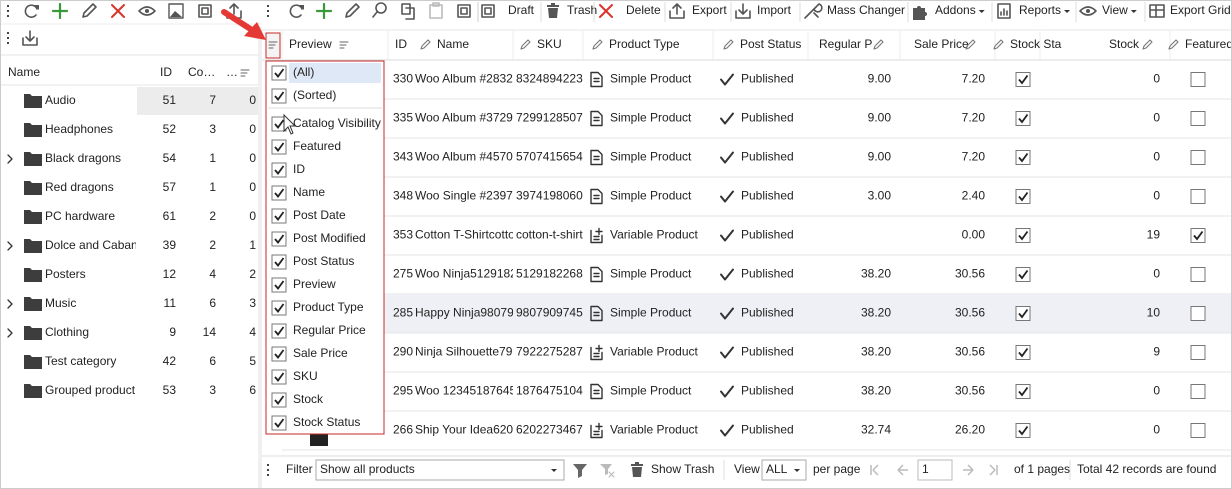 This screenshot has width=1232, height=489. What do you see at coordinates (770, 44) in the screenshot?
I see `grid-column-header: Post Status` at bounding box center [770, 44].